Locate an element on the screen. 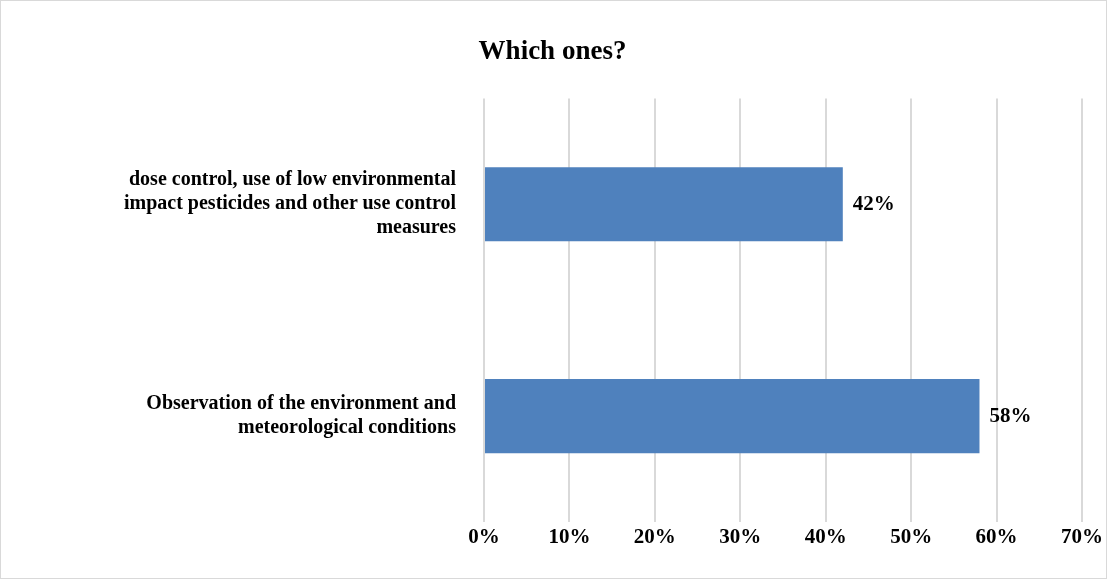 This screenshot has width=1107, height=579. x-tick-label: 60% is located at coordinates (996, 536).